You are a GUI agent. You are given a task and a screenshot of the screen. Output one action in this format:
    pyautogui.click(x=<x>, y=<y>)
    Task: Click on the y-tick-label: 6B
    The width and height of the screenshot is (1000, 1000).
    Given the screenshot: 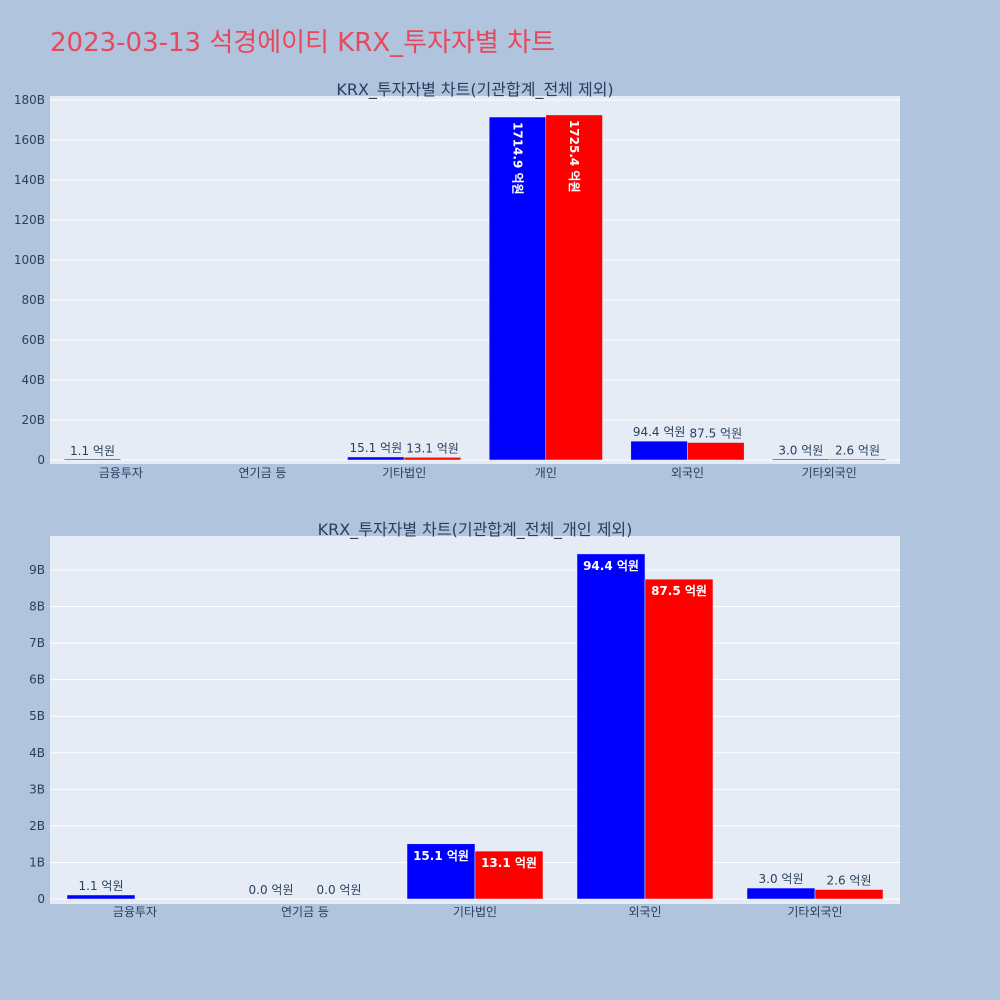 What is the action you would take?
    pyautogui.click(x=37, y=680)
    